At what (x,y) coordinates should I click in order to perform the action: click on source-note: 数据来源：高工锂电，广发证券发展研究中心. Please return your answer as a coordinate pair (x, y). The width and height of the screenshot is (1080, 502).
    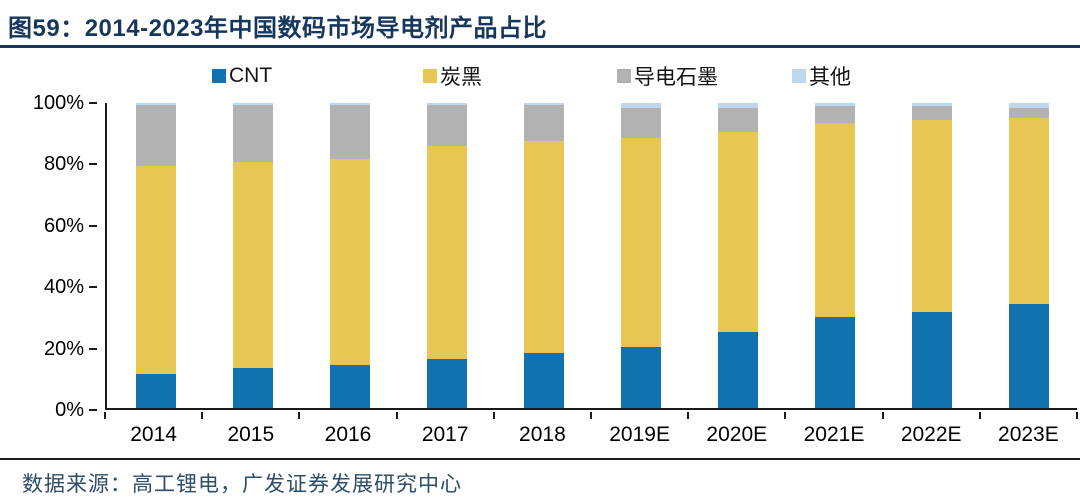
    Looking at the image, I should click on (242, 484).